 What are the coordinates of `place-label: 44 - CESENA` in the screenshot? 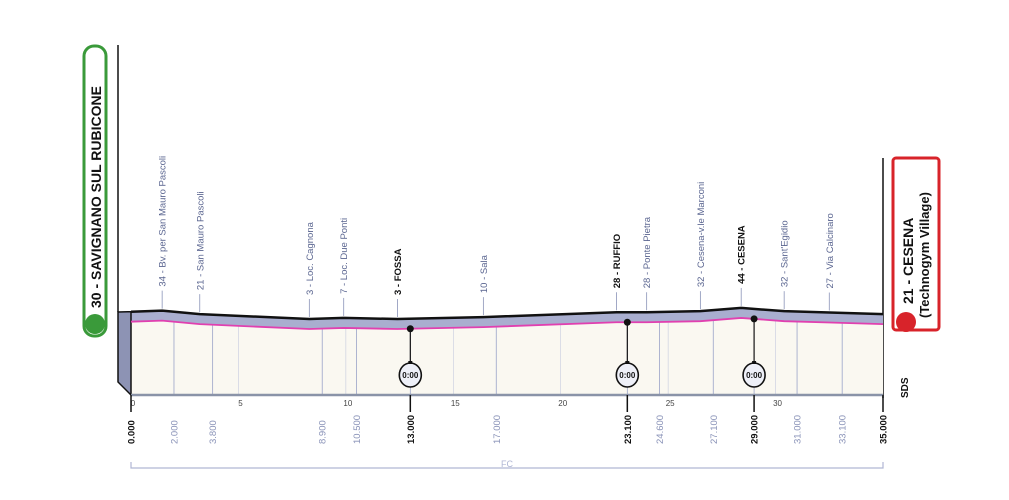 It's located at (742, 254).